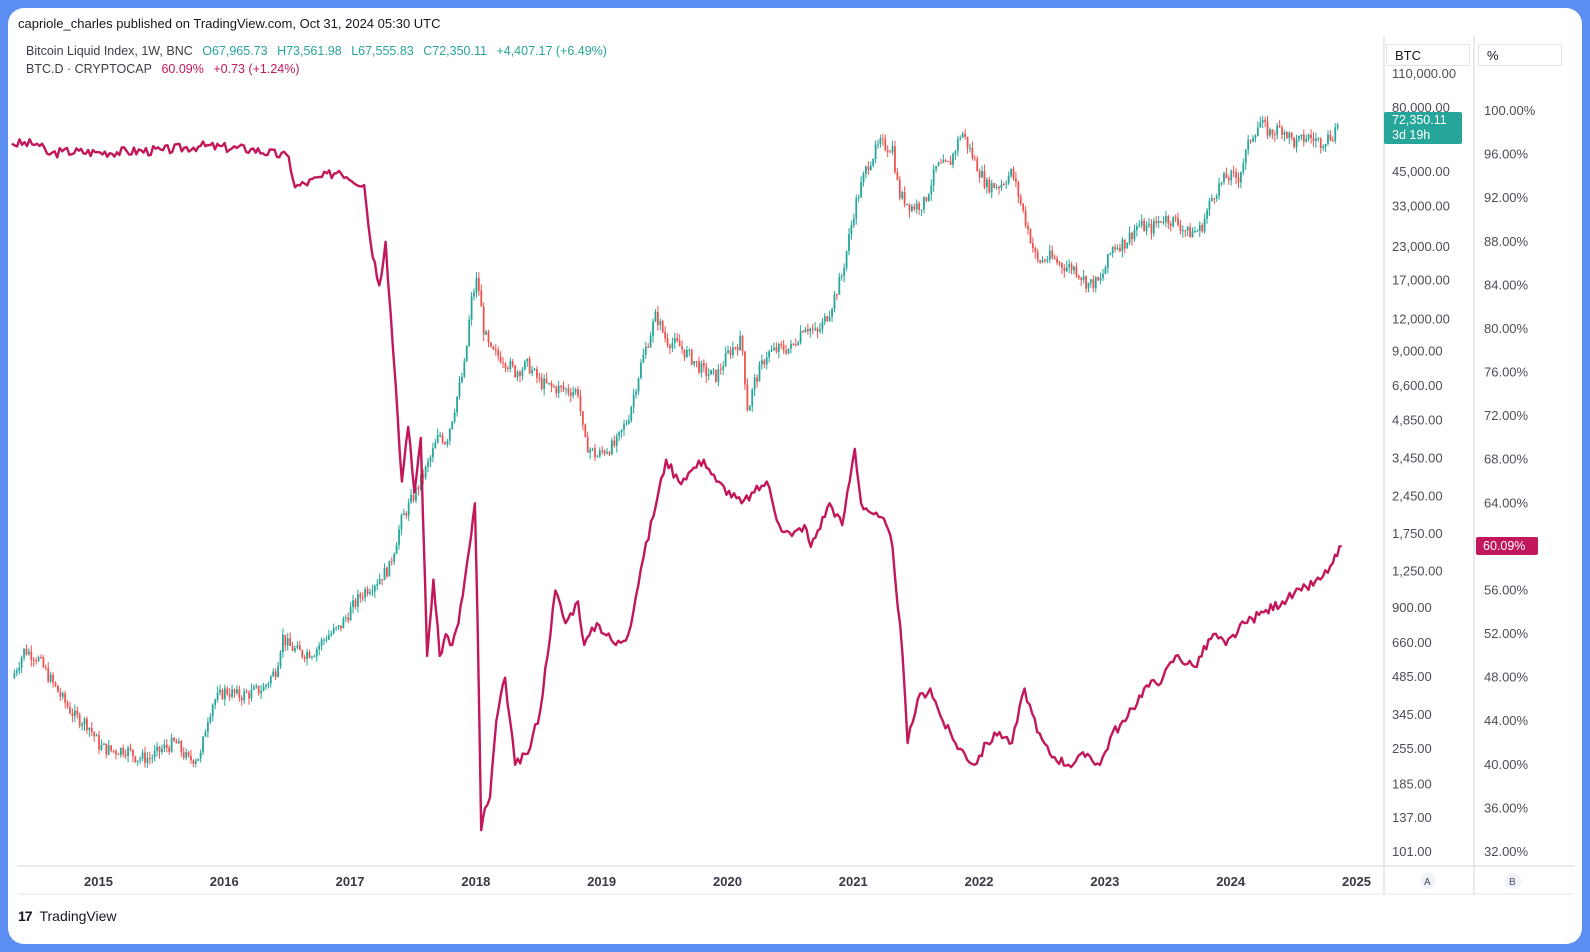 The image size is (1590, 952). I want to click on year-tick-label: 2018, so click(475, 881).